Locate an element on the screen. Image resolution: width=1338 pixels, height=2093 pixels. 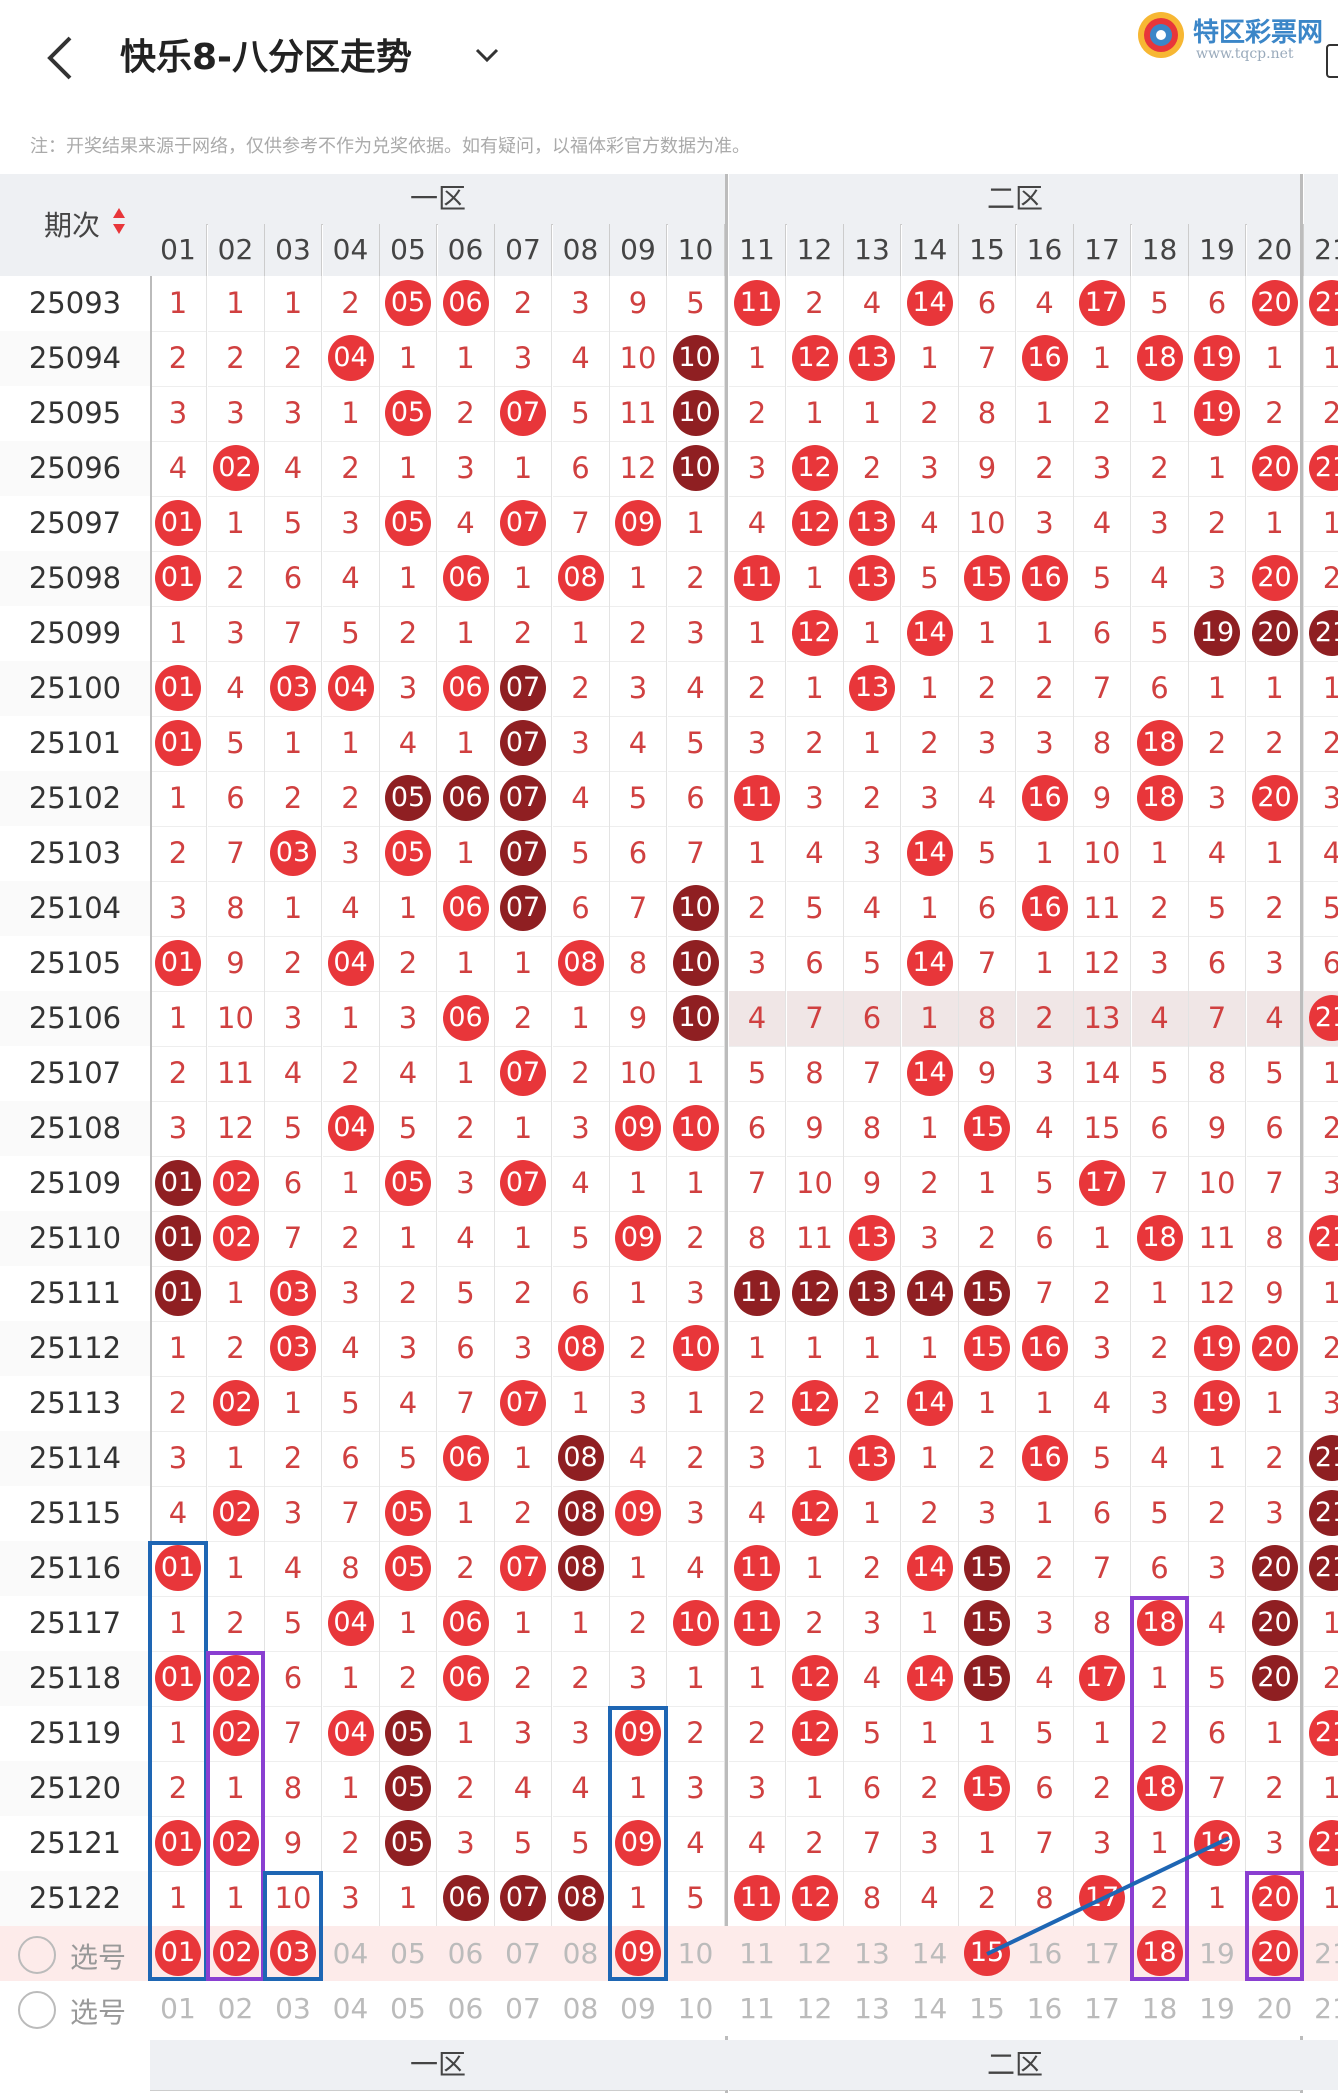
picked-number-ball: 03 is located at coordinates (293, 1953).